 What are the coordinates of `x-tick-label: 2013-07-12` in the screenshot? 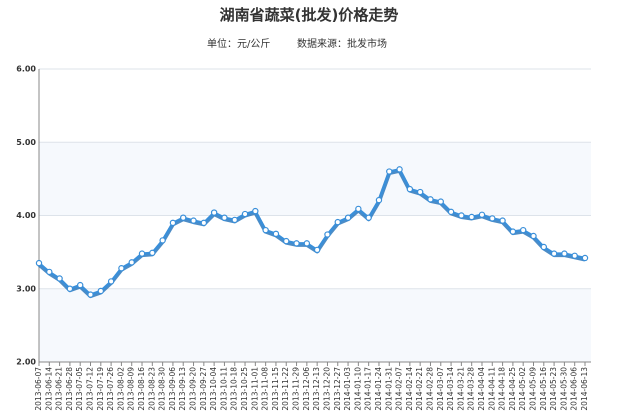 It's located at (90, 389).